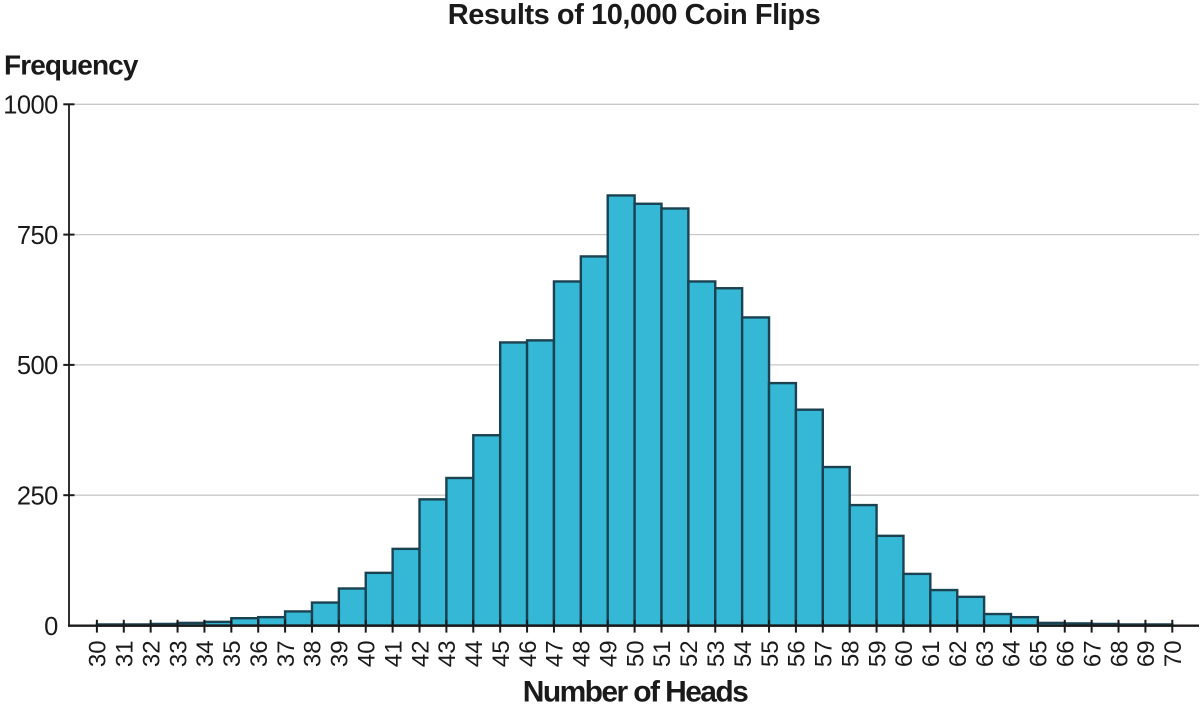 The width and height of the screenshot is (1200, 711). Describe the element at coordinates (877, 653) in the screenshot. I see `svg-text: 59` at that location.